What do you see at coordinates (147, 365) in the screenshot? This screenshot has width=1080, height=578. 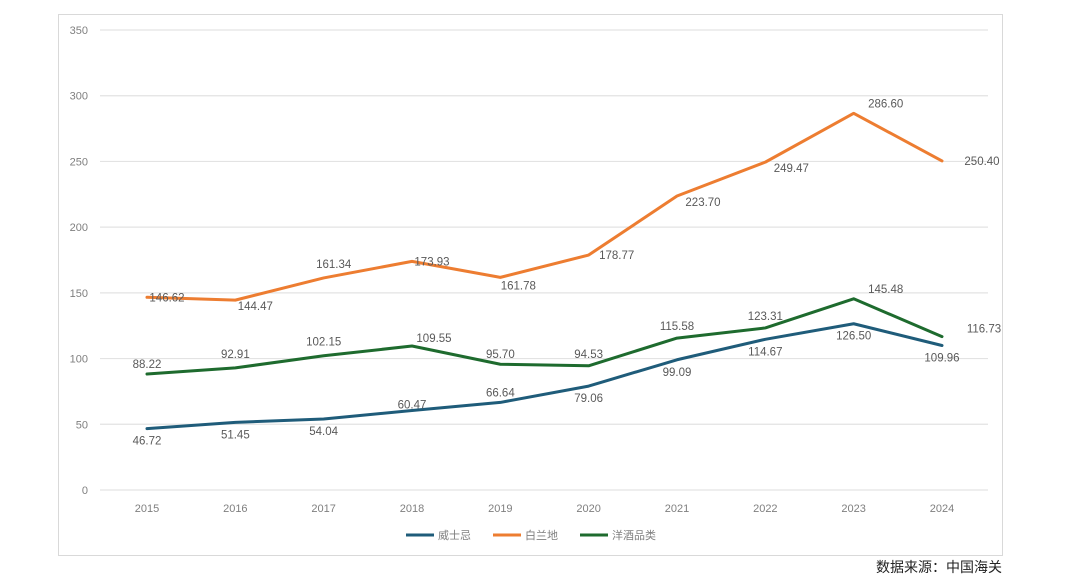 I see `data-label: 88.22` at bounding box center [147, 365].